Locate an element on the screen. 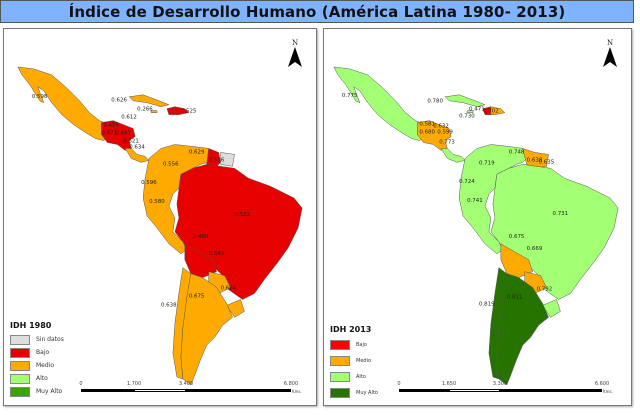 The height and width of the screenshot is (415, 640). country-mexico is located at coordinates (66, 103).